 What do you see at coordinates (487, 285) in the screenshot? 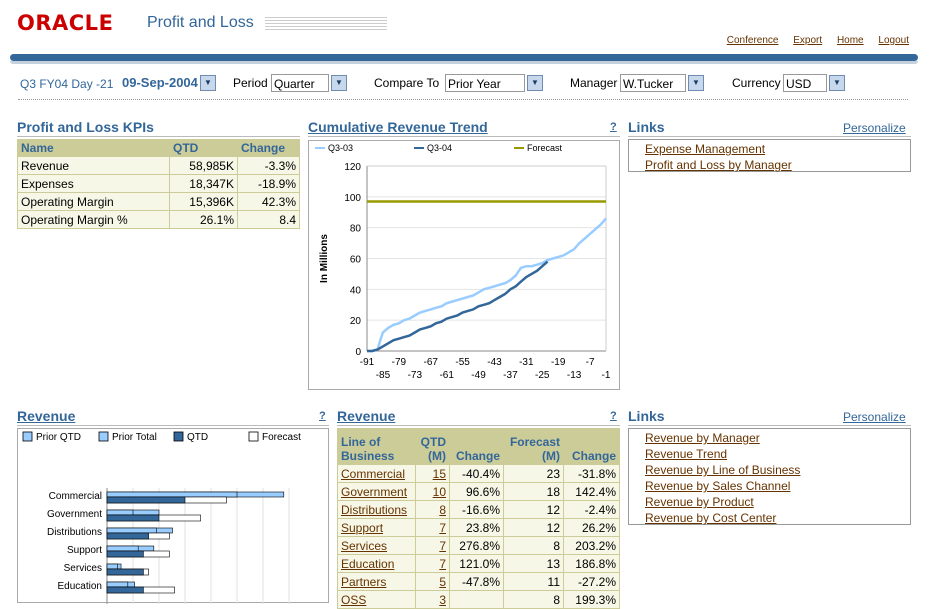
I see `q3-03-line` at bounding box center [487, 285].